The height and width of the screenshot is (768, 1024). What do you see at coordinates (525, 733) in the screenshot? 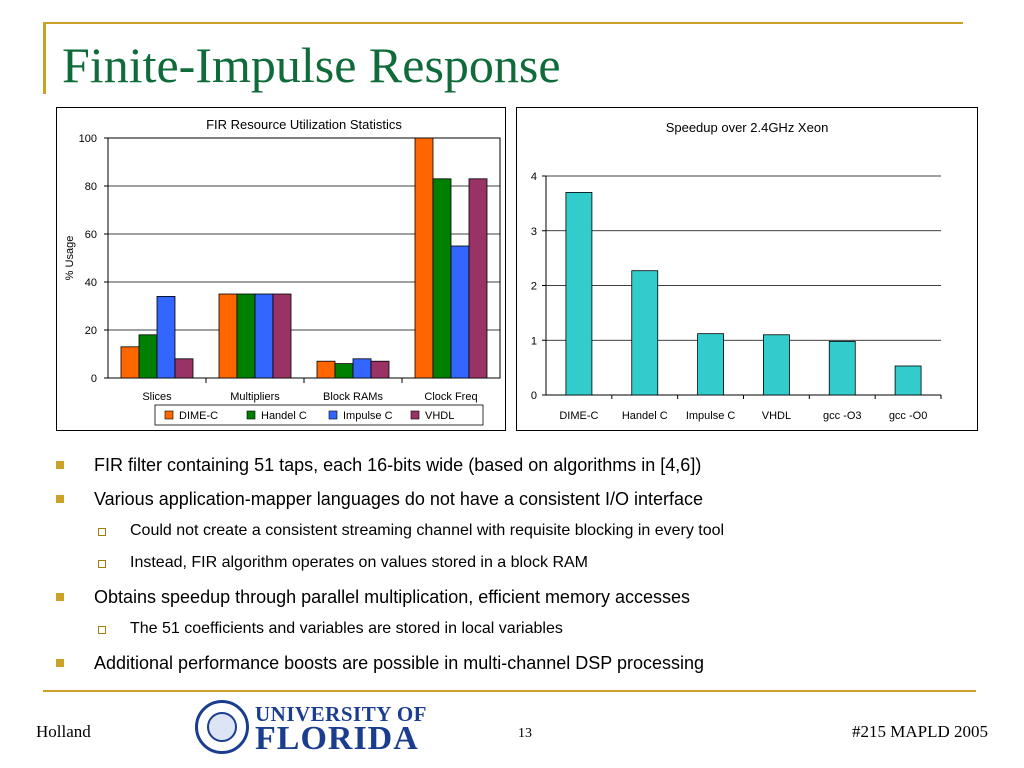
I see `page-number: 13` at bounding box center [525, 733].